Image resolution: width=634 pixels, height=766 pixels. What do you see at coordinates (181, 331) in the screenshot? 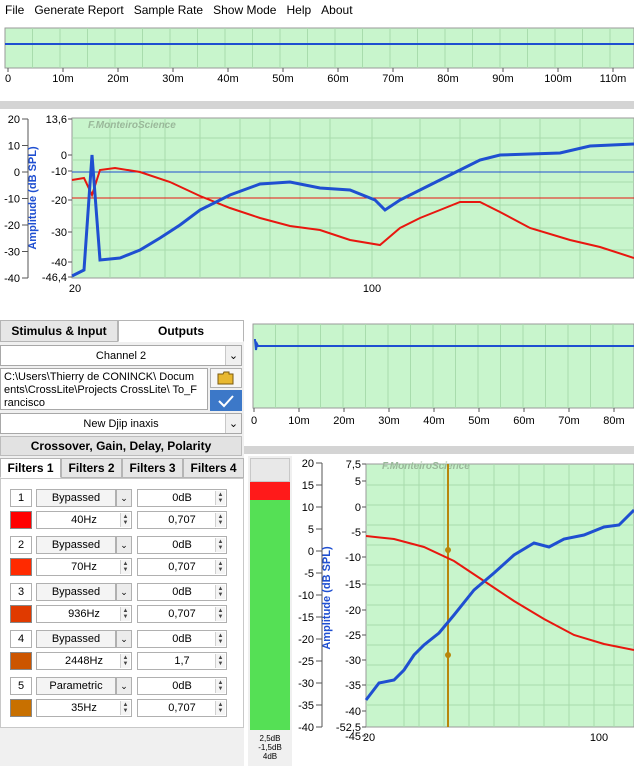
I see `tab-outputs: Outputs` at bounding box center [181, 331].